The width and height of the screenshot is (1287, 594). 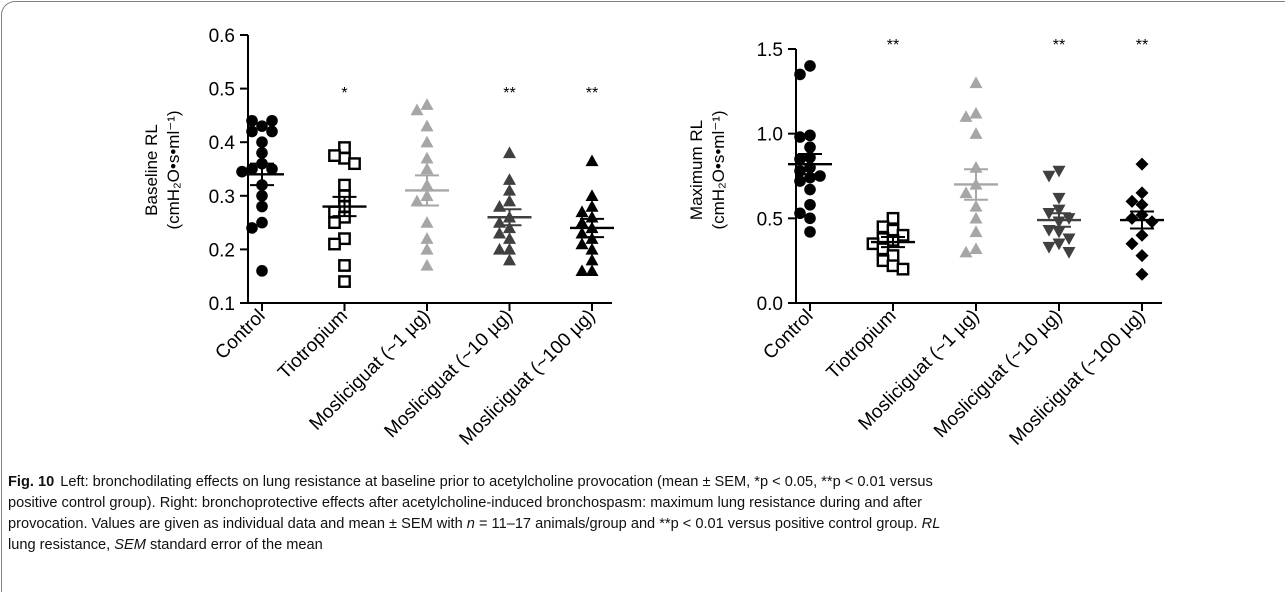 What do you see at coordinates (151, 170) in the screenshot?
I see `y-axis-label-line-1: Baseline RL` at bounding box center [151, 170].